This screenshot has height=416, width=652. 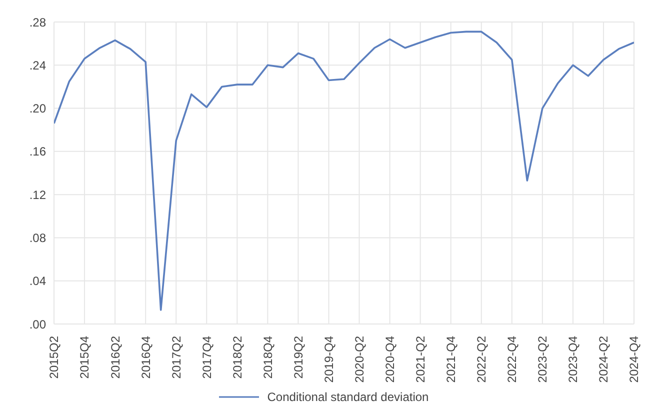 I want to click on x-tick-label: 2016Q2, so click(x=115, y=357).